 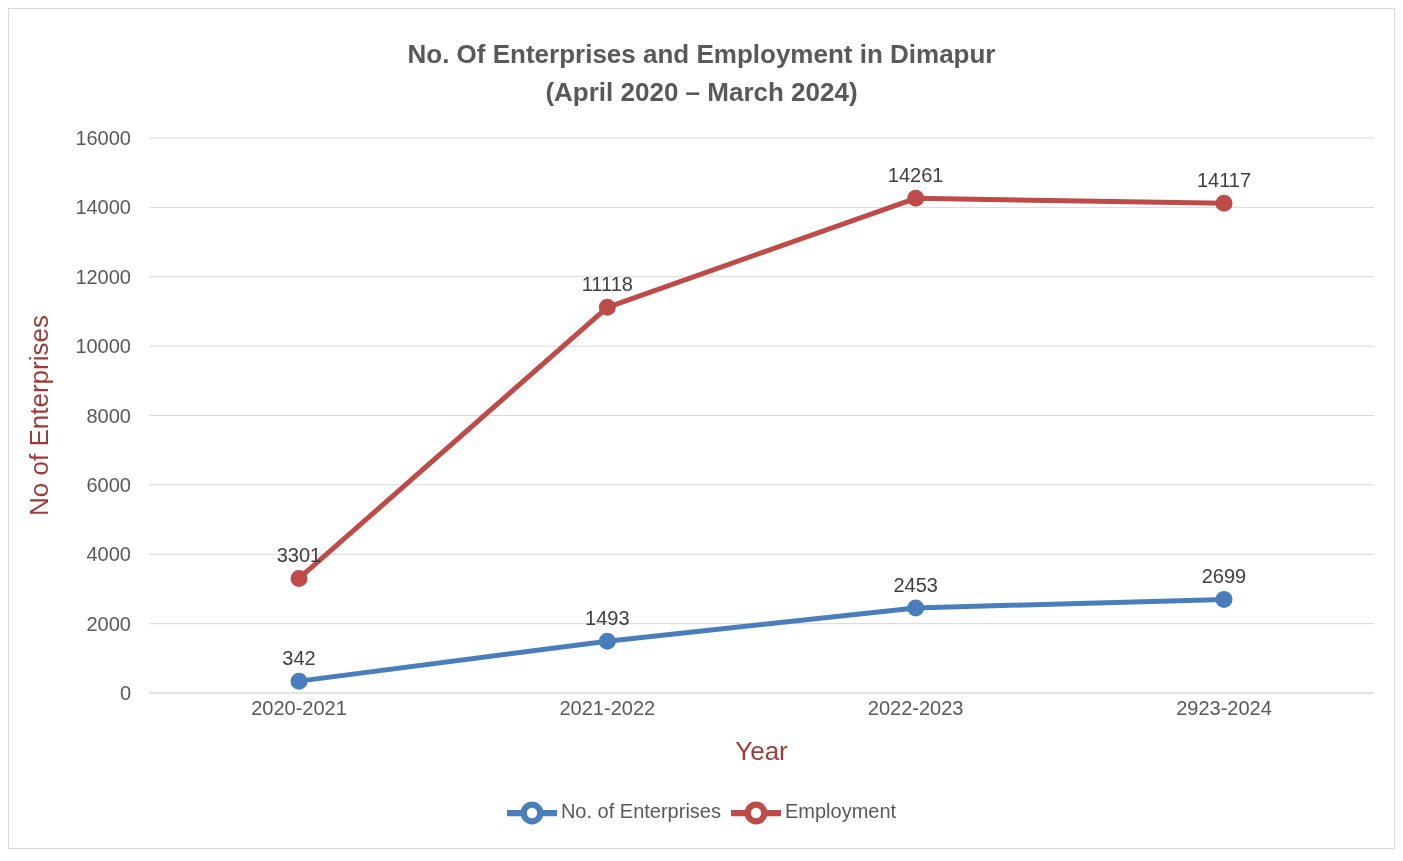 I want to click on legend-label: Employment, so click(x=840, y=811).